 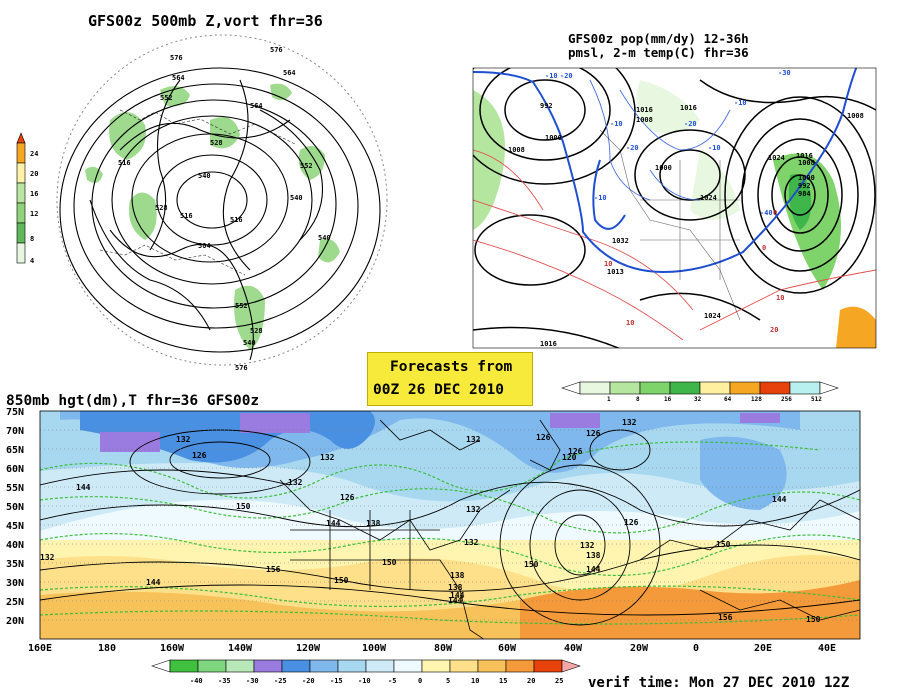 What do you see at coordinates (205, 21) in the screenshot?
I see `panel-500mb-title: GFS00z 500mb Z,vort fhr=36` at bounding box center [205, 21].